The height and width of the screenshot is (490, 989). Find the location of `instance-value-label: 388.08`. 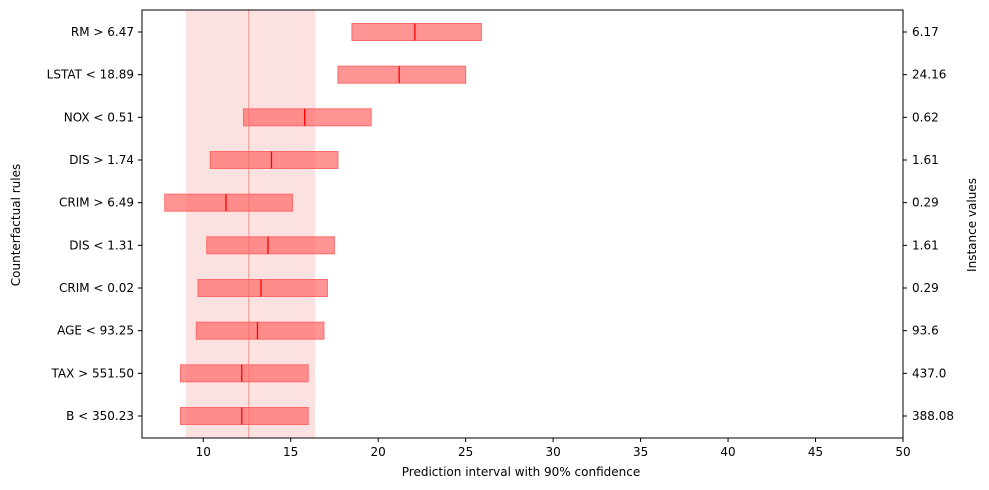

instance-value-label: 388.08 is located at coordinates (933, 416).